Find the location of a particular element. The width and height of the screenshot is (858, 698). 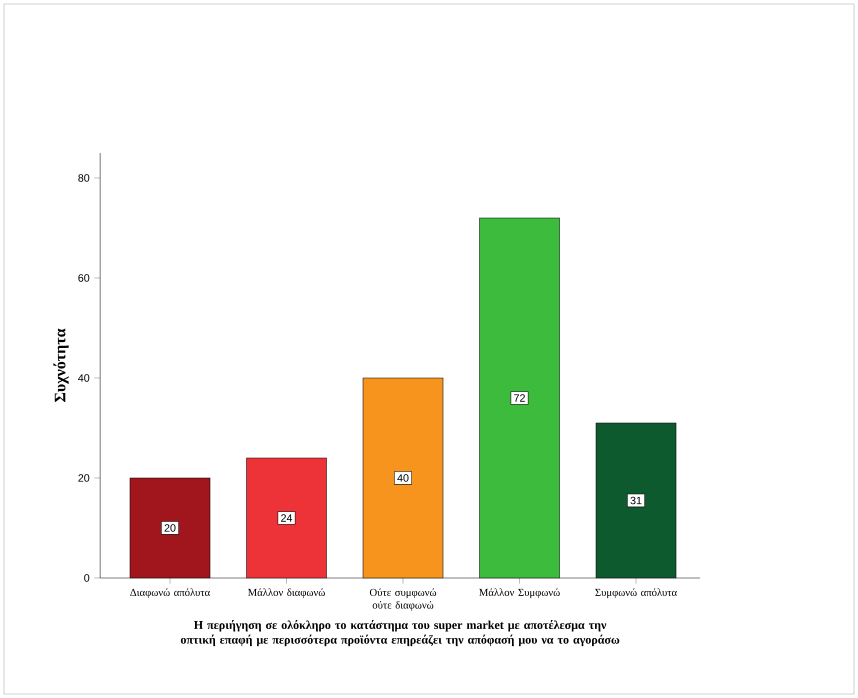

y-axis-title: Συχνότητα is located at coordinates (61, 365).